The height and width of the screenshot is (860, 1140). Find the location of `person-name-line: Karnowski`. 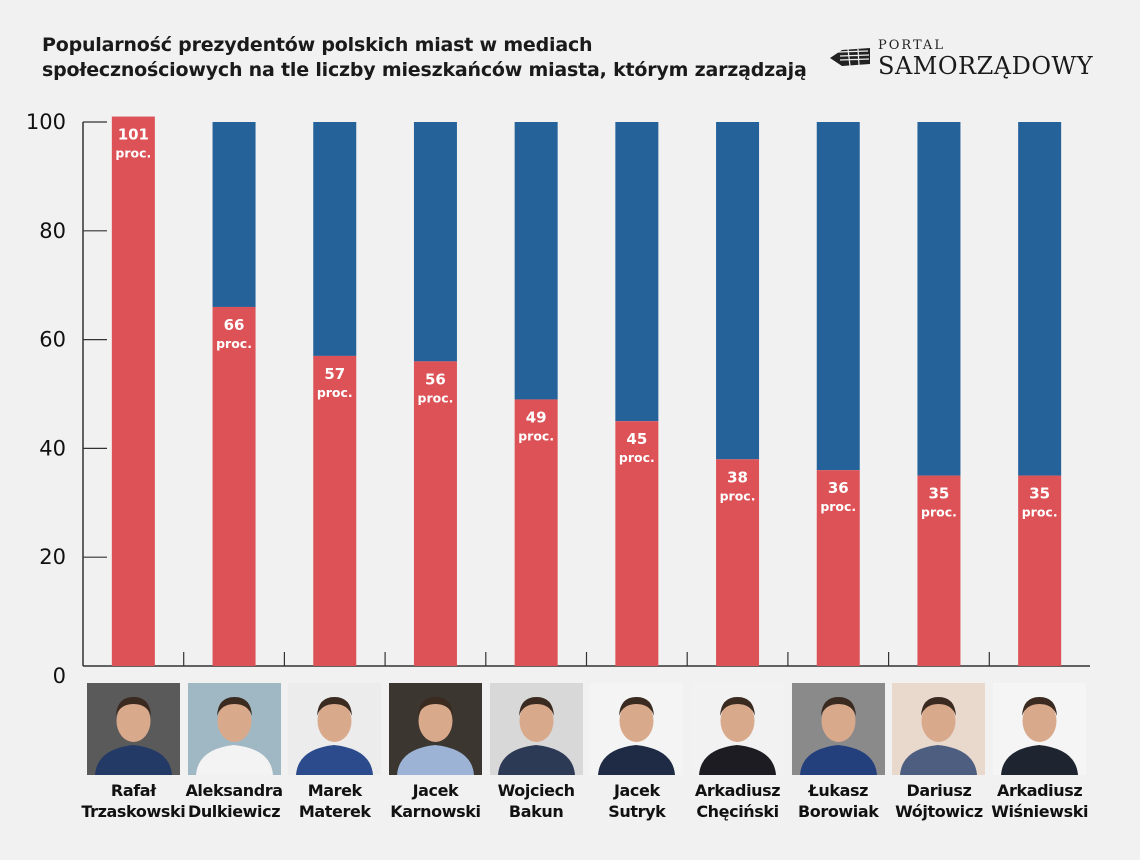

person-name-line: Karnowski is located at coordinates (435, 811).